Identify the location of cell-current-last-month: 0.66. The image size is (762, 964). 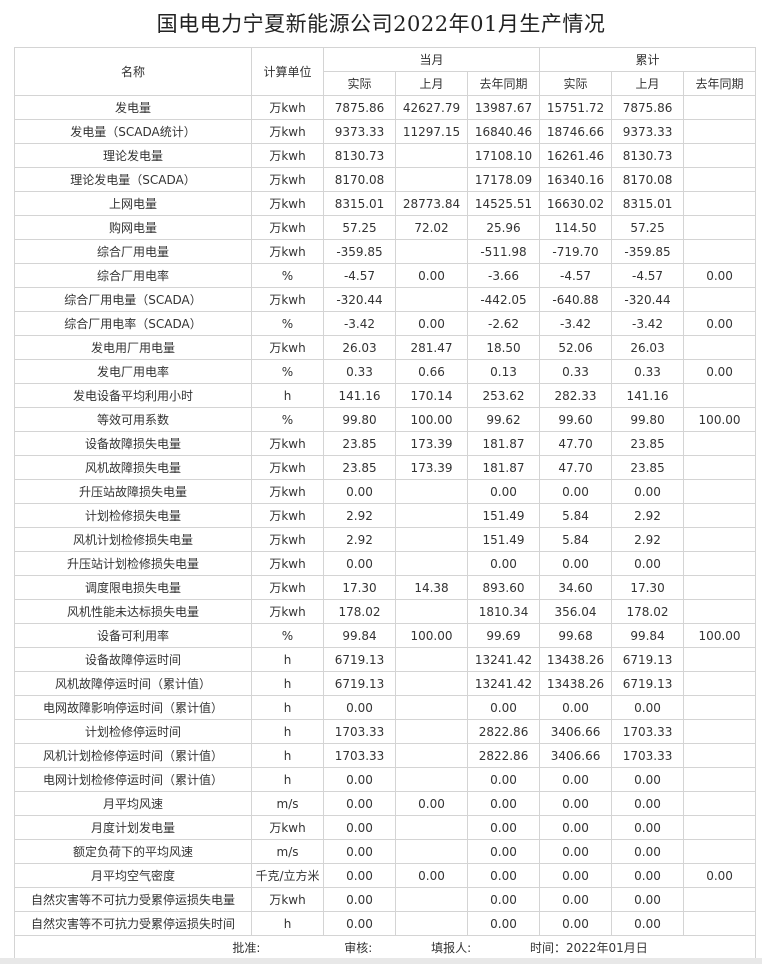
(431, 371).